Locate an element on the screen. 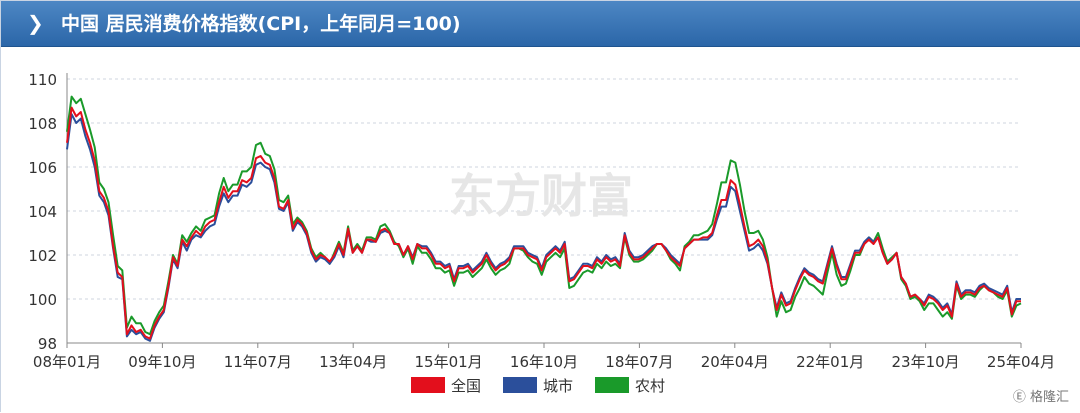 This screenshot has height=413, width=1080. x-tick-label: 09年10月 is located at coordinates (162, 362).